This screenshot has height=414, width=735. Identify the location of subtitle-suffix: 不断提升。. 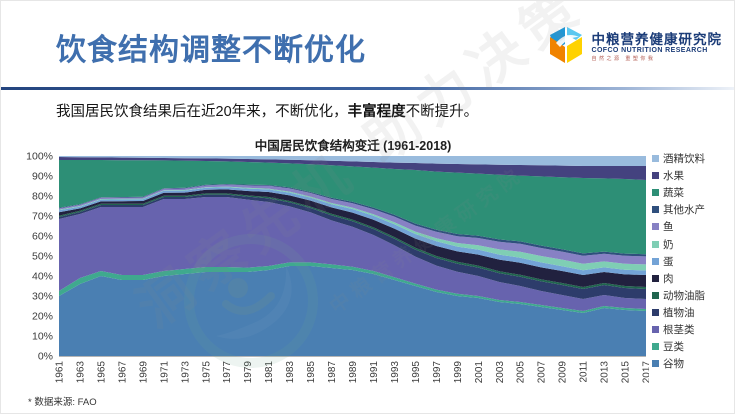
(442, 112).